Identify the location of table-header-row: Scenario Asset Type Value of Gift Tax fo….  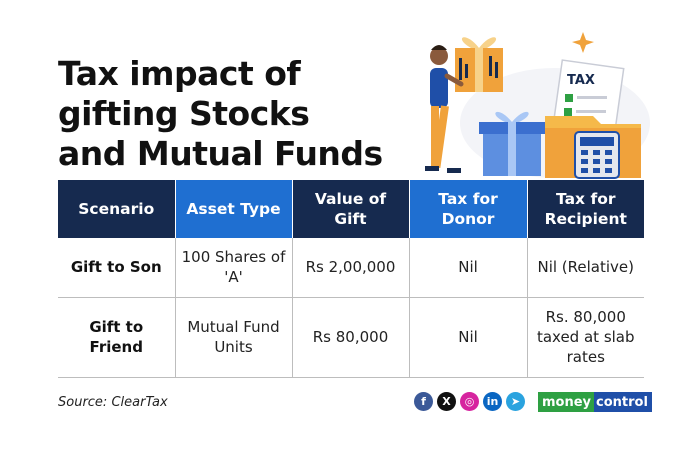
(351, 209).